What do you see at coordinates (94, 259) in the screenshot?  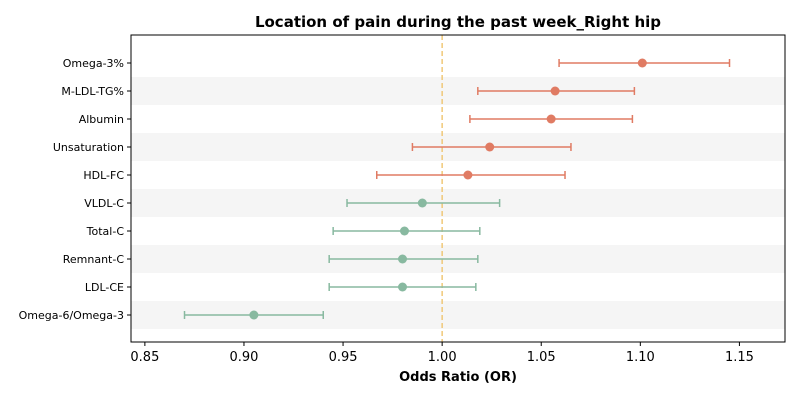 I see `y-tick-label: Remnant-C` at bounding box center [94, 259].